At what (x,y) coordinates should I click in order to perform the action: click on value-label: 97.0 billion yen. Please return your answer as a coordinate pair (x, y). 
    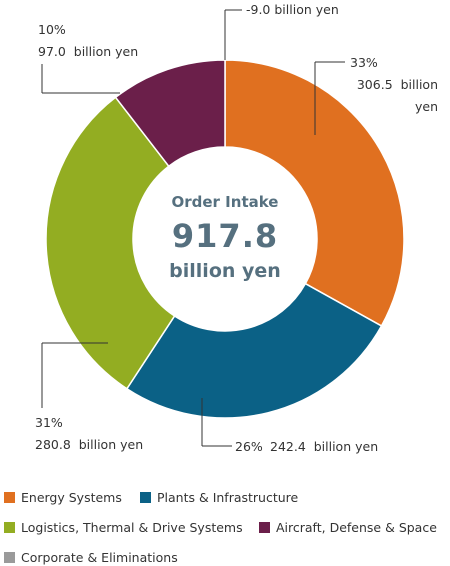
    Looking at the image, I should click on (88, 51).